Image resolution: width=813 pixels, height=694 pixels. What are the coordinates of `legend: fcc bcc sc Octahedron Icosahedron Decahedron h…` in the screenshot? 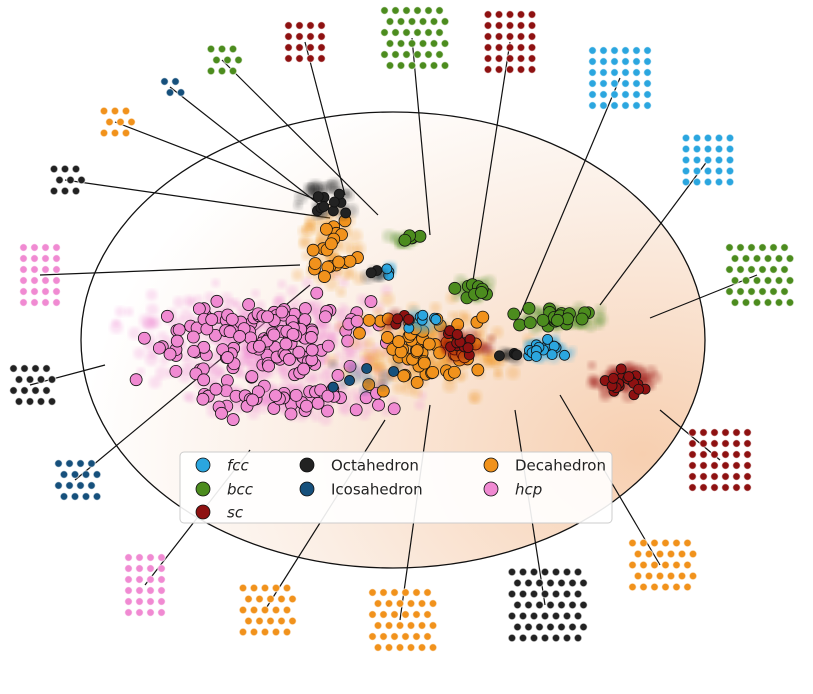 It's located at (400, 489).